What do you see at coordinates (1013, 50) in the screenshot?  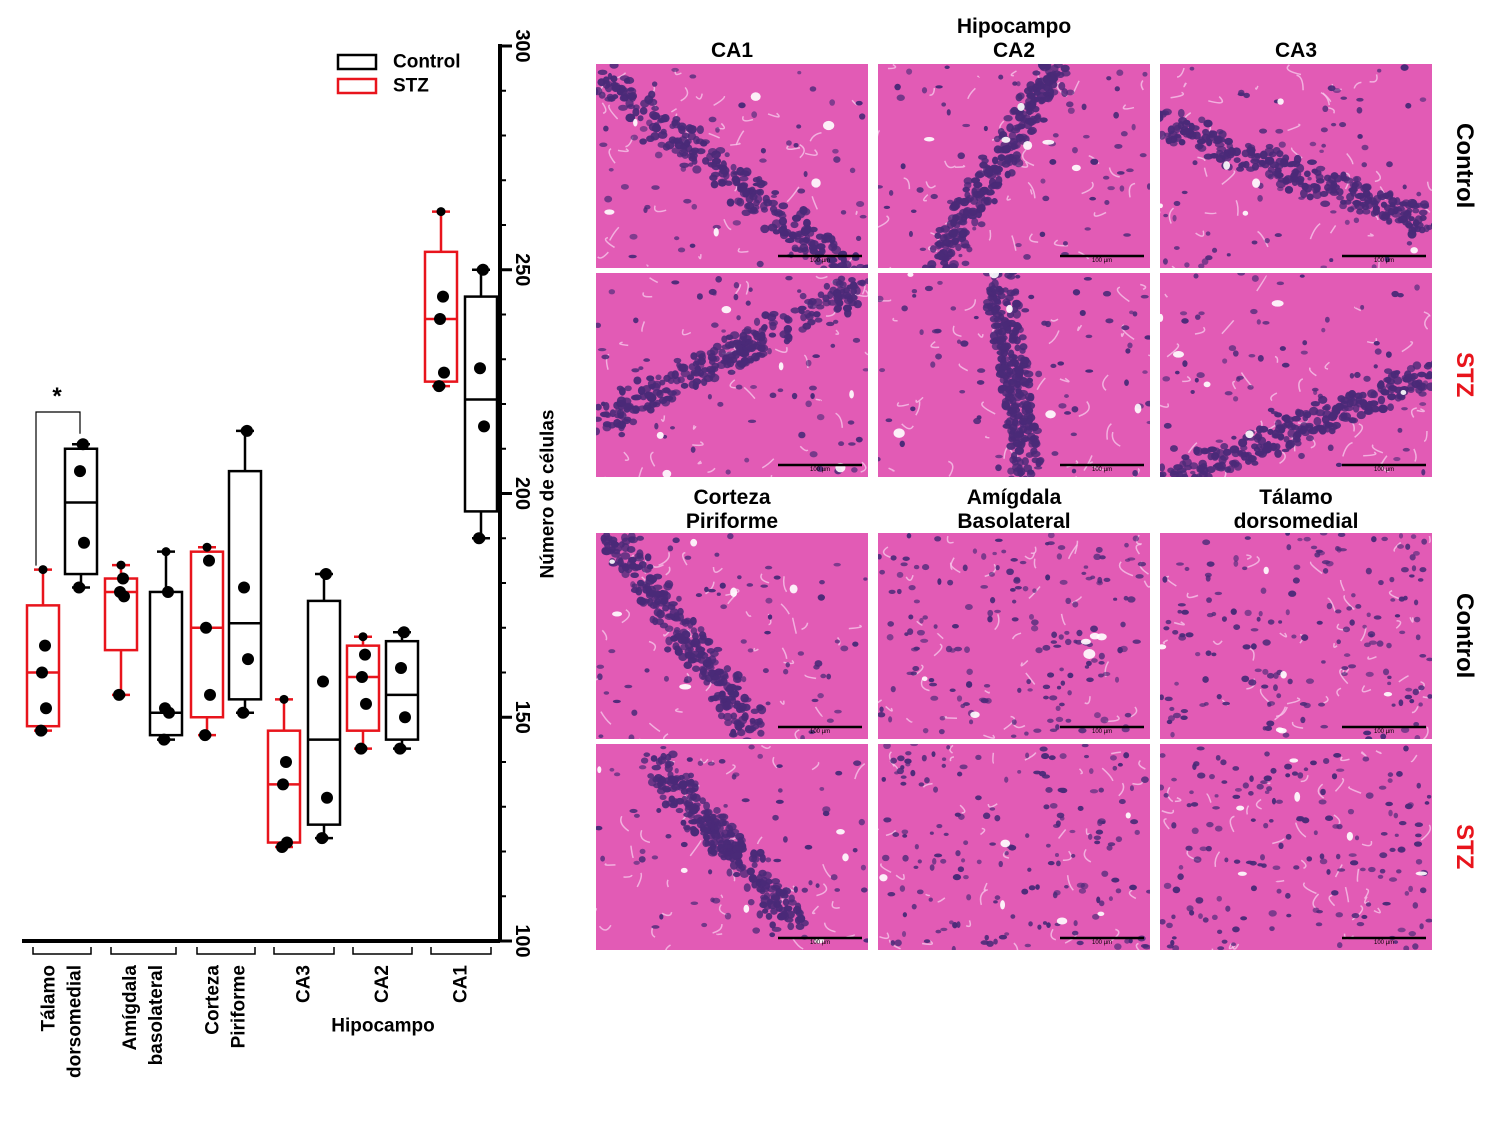 I see `column-header: CA2` at bounding box center [1013, 50].